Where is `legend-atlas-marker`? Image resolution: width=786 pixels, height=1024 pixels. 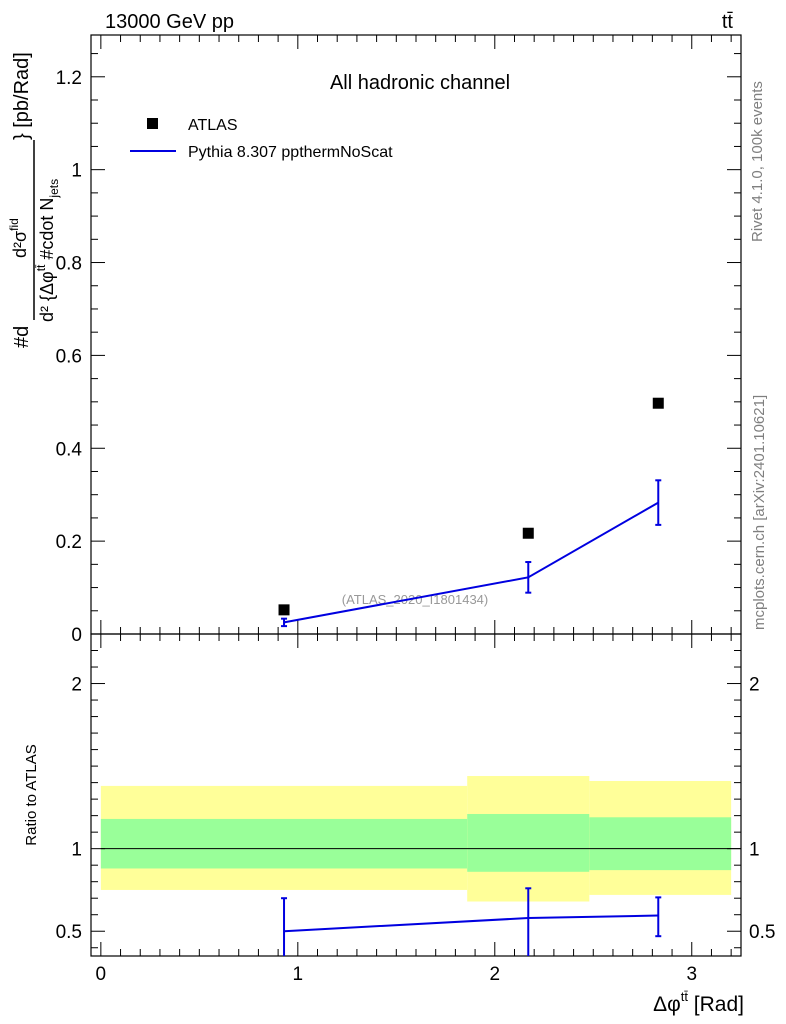
legend-atlas-marker is located at coordinates (152, 123).